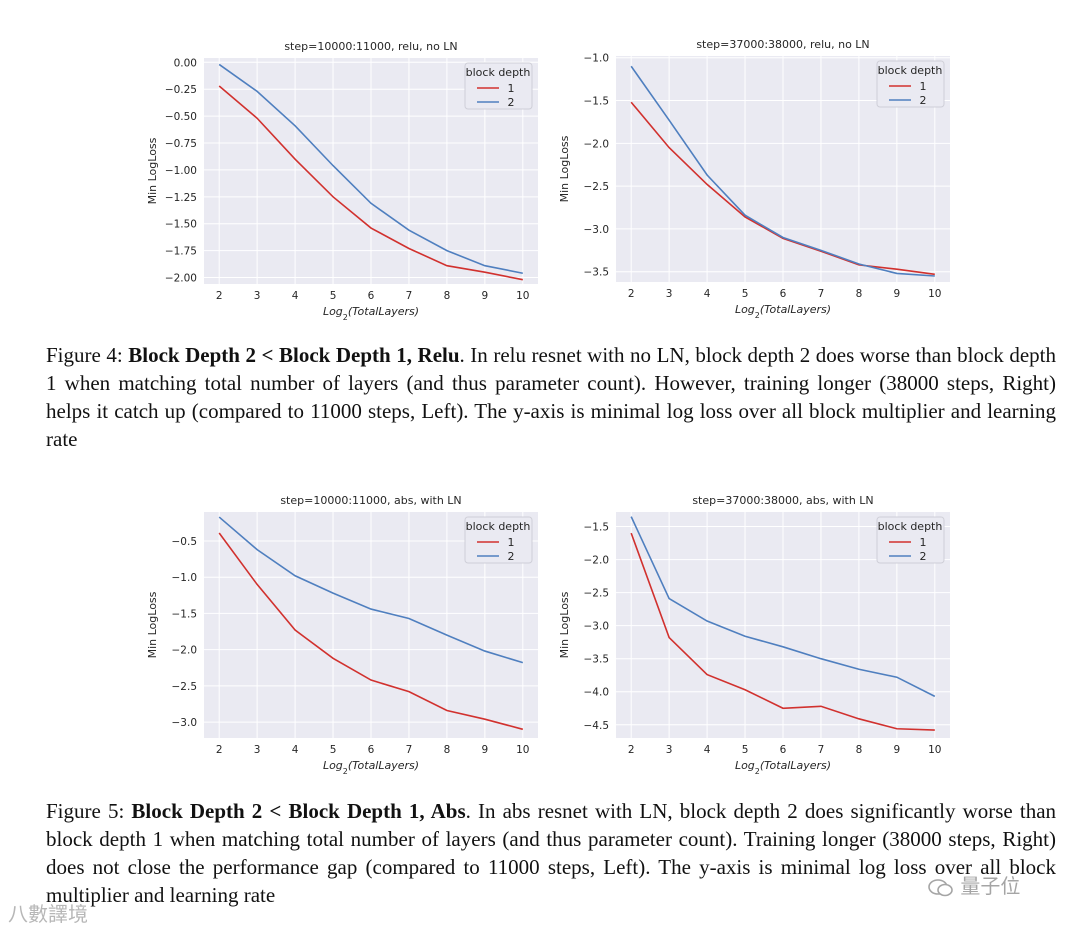  I want to click on figure-5-prefix: Figure 5:, so click(85, 811).